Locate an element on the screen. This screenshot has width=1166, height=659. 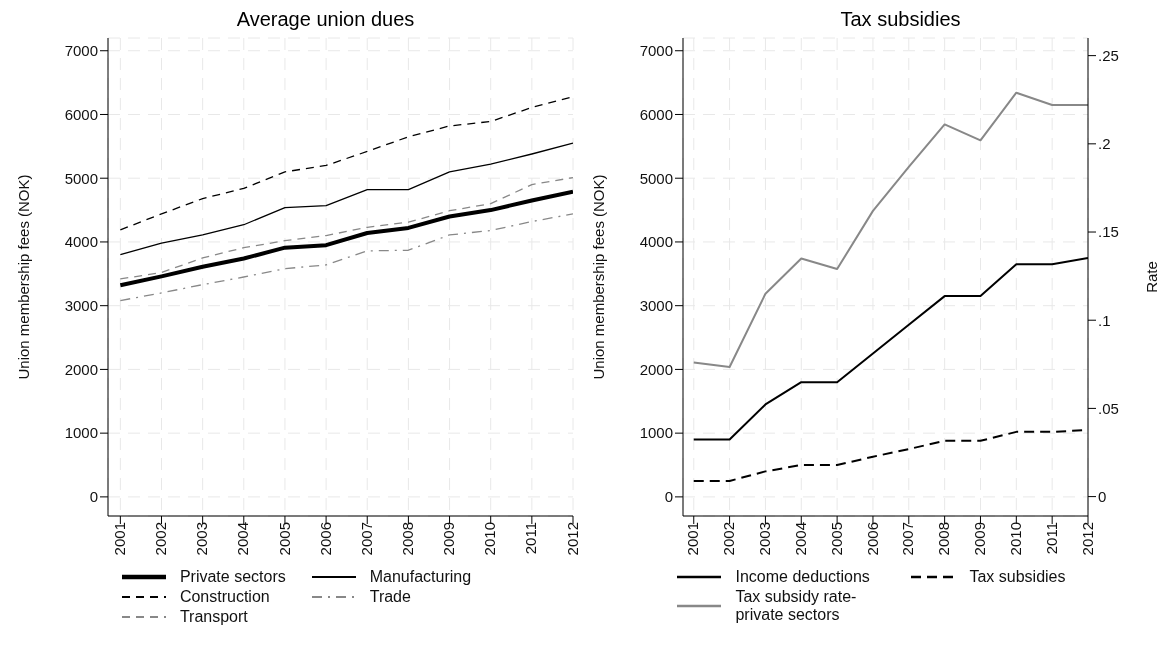
y2-tick-label: .1 is located at coordinates (1104, 320).